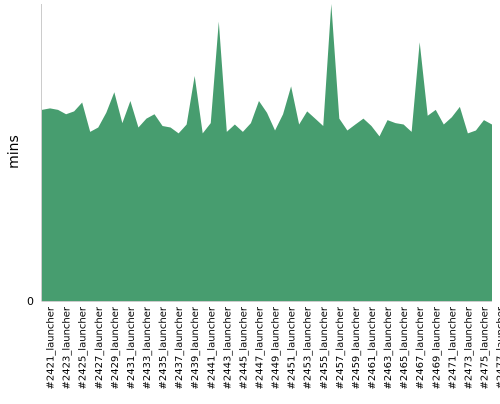 This screenshot has height=404, width=500. Describe the element at coordinates (452, 347) in the screenshot. I see `x-tick-label: #2471_launcher` at that location.